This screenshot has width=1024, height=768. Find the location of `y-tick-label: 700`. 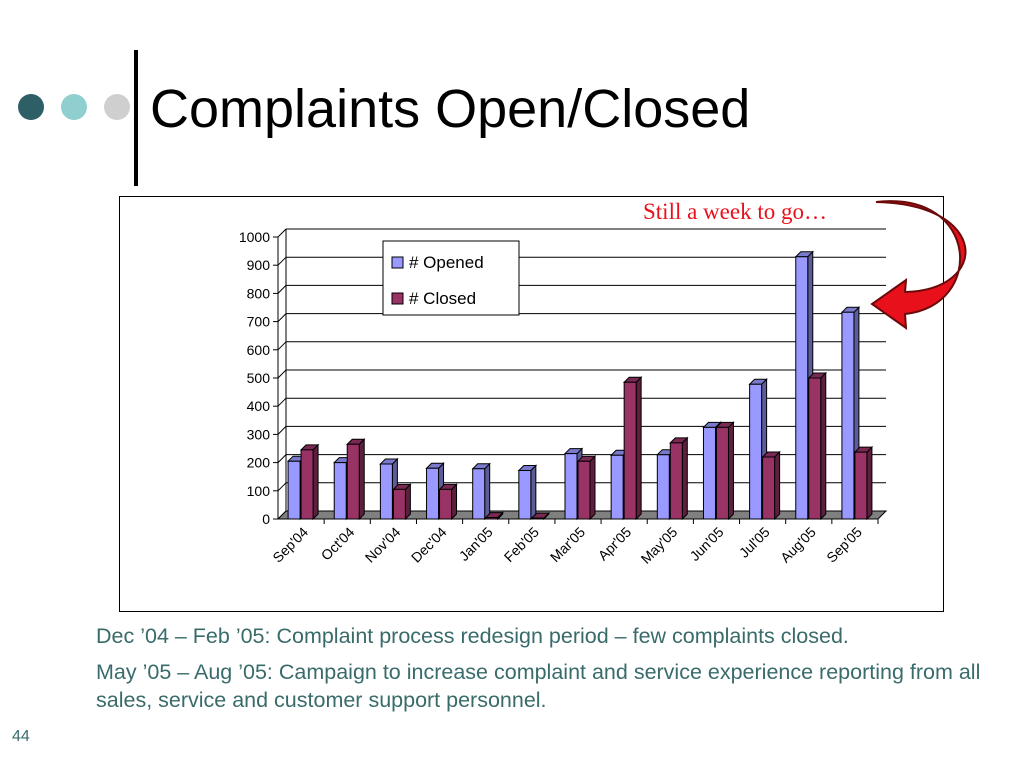

y-tick-label: 700 is located at coordinates (259, 322).